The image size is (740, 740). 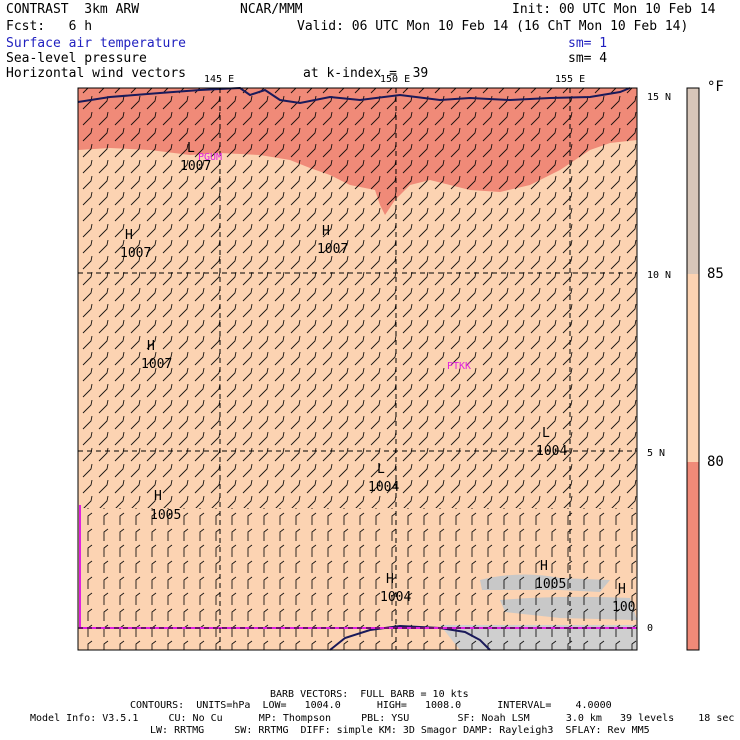 I want to click on lon-label-145: 145 E, so click(x=219, y=79).